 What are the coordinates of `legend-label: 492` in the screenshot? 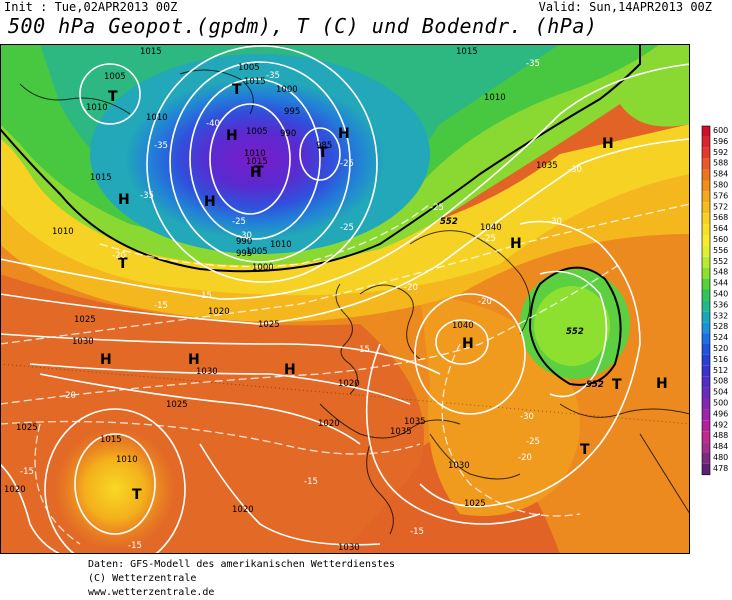 It's located at (720, 424).